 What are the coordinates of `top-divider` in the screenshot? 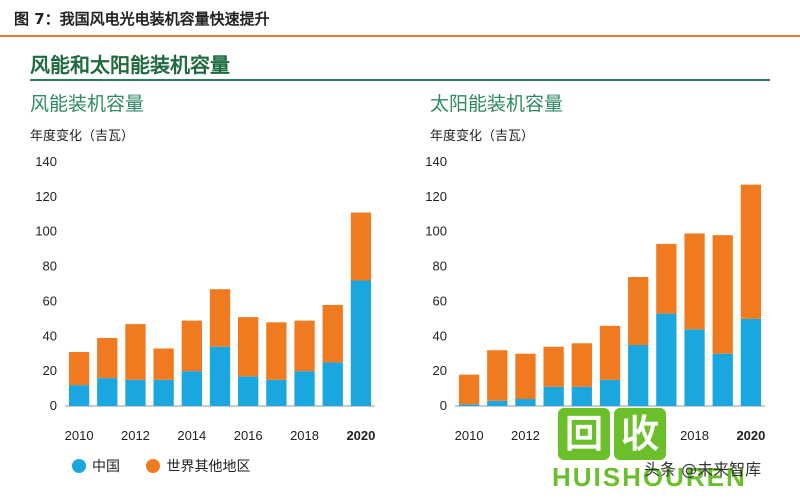 It's located at (400, 36).